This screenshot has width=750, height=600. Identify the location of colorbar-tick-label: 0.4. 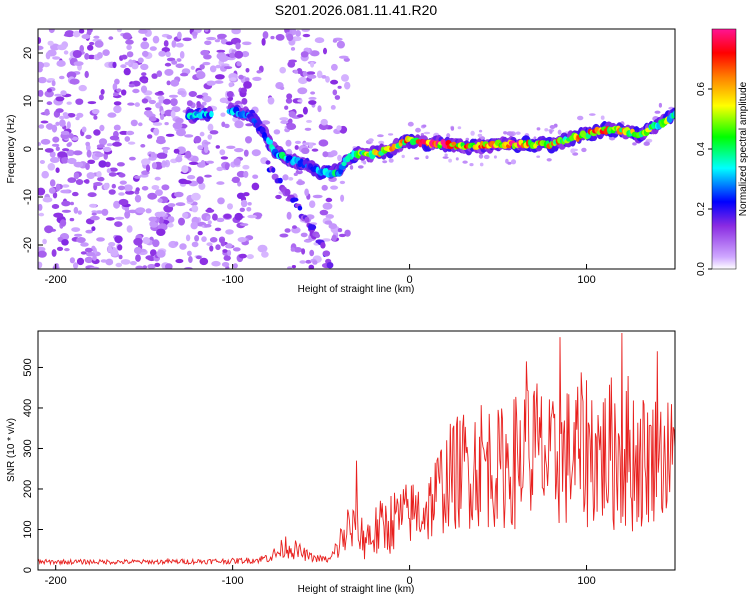
(701, 149).